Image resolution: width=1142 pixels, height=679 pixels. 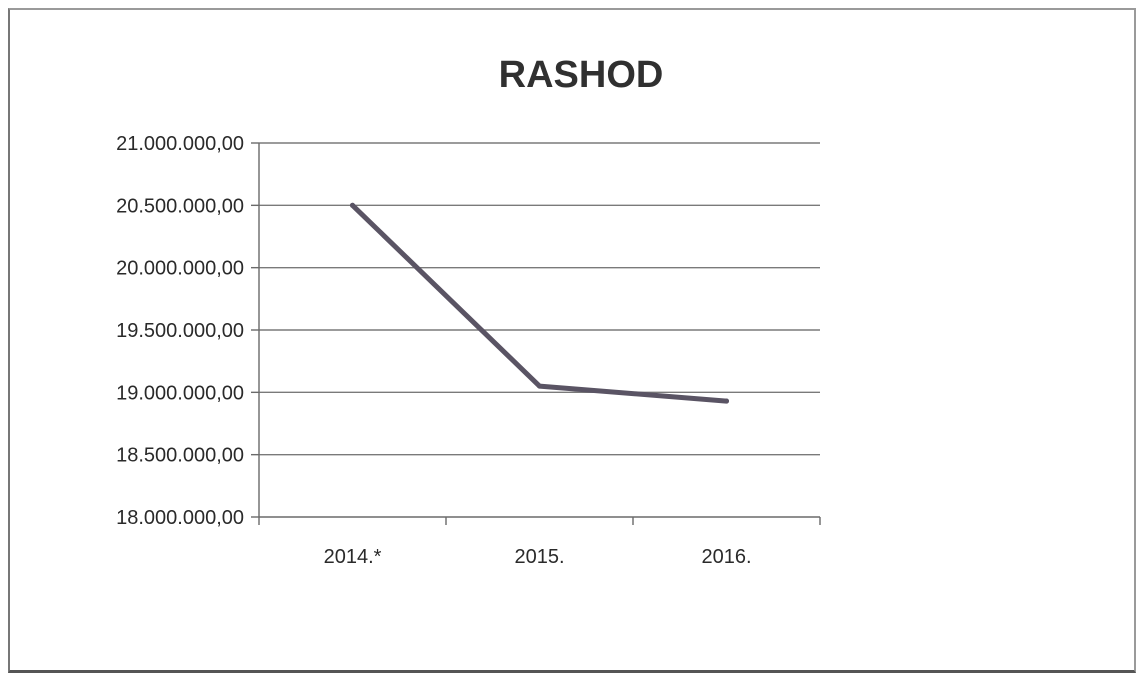 What do you see at coordinates (581, 75) in the screenshot?
I see `chart-title: RASHOD` at bounding box center [581, 75].